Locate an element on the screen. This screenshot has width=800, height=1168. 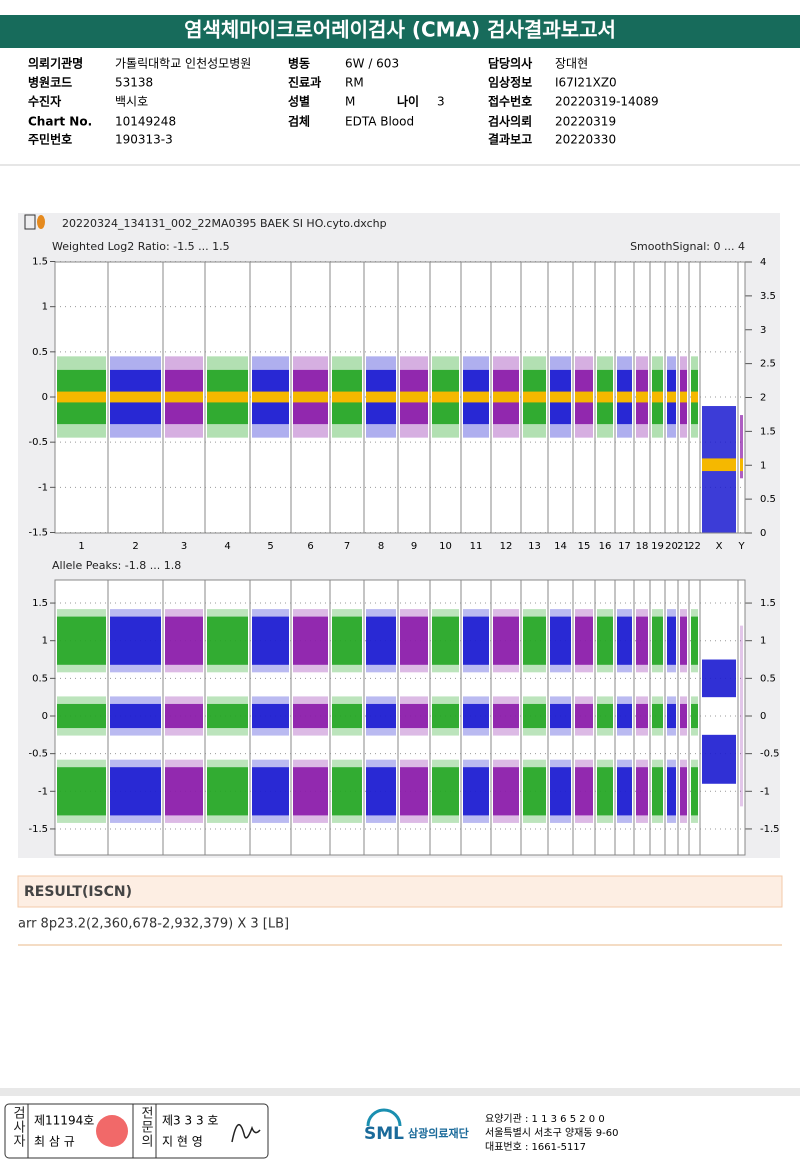
info-value: M is located at coordinates (350, 102).